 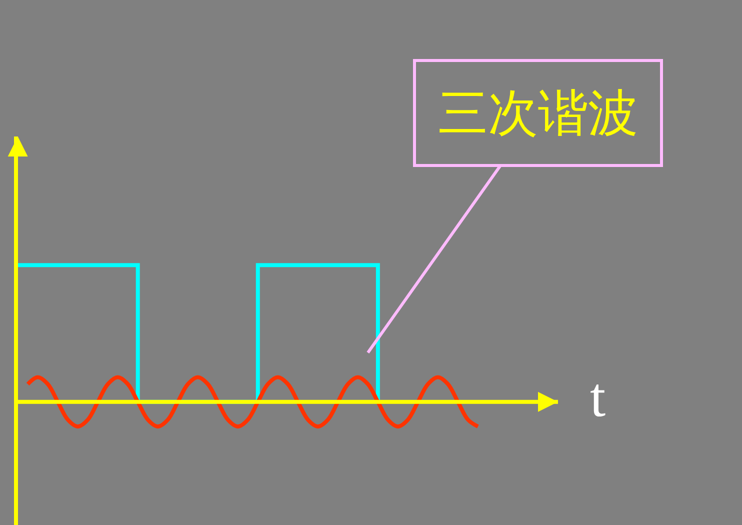 I want to click on text: 三次谐波, so click(x=538, y=113).